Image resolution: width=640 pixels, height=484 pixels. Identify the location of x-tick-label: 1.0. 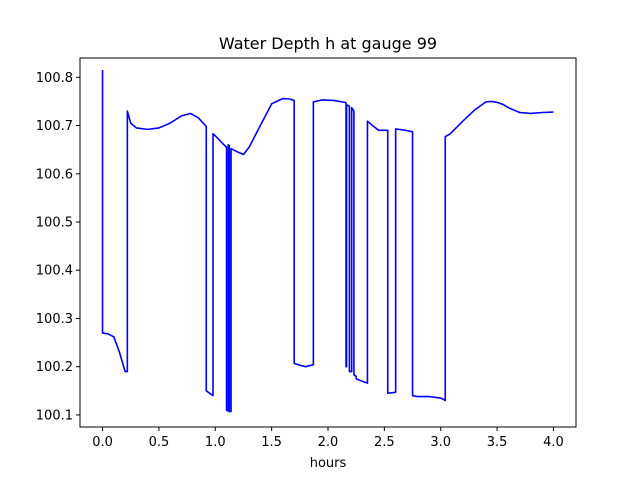
(215, 442).